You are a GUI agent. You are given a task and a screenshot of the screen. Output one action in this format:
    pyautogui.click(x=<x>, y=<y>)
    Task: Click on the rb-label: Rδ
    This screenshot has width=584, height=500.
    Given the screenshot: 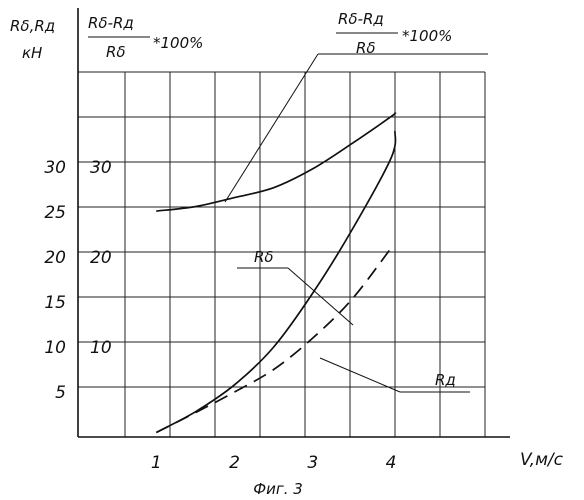 What is the action you would take?
    pyautogui.click(x=264, y=257)
    